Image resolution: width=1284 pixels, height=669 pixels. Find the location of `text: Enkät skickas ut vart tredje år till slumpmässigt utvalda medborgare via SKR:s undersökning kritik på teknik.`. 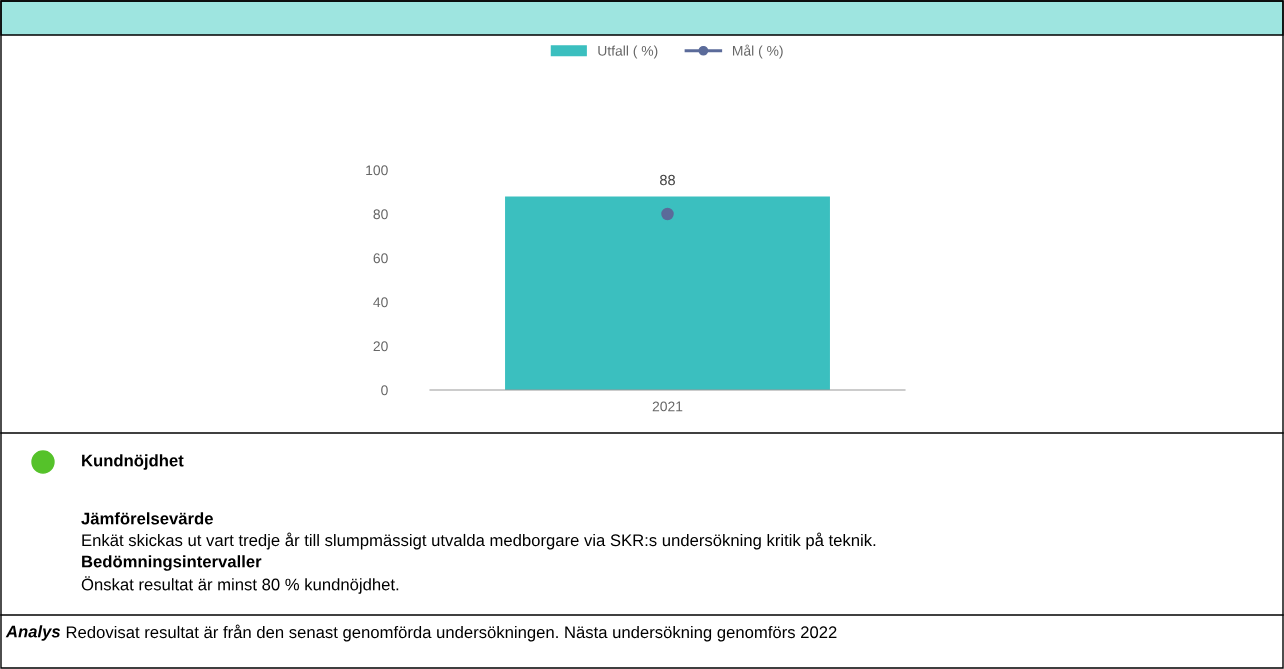

text: Enkät skickas ut vart tredje år till slumpmässigt utvalda medborgare via SKR:s undersökning kritik på teknik. is located at coordinates (479, 541).